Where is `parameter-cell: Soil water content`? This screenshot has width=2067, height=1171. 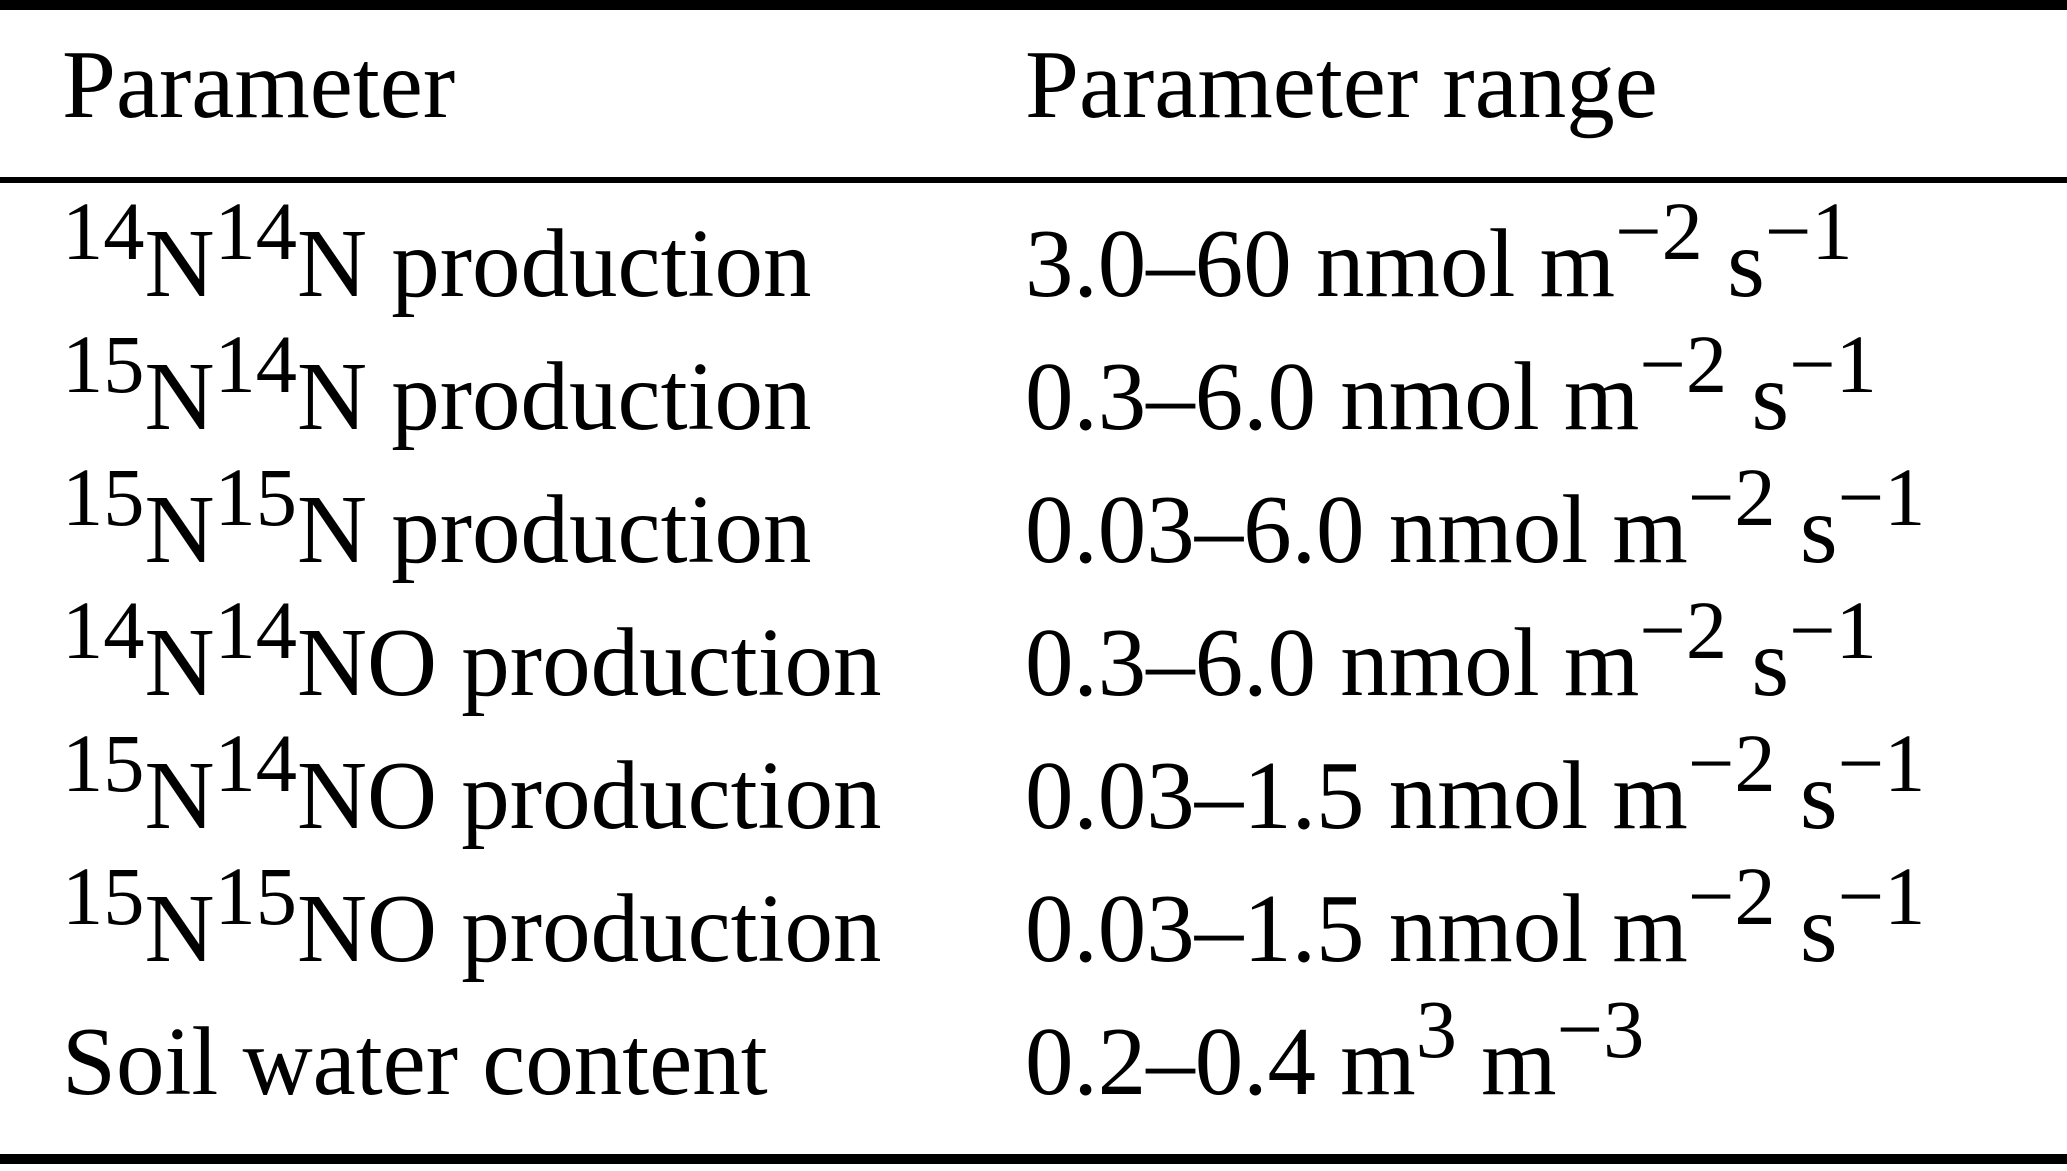 parameter-cell: Soil water content is located at coordinates (481, 1077).